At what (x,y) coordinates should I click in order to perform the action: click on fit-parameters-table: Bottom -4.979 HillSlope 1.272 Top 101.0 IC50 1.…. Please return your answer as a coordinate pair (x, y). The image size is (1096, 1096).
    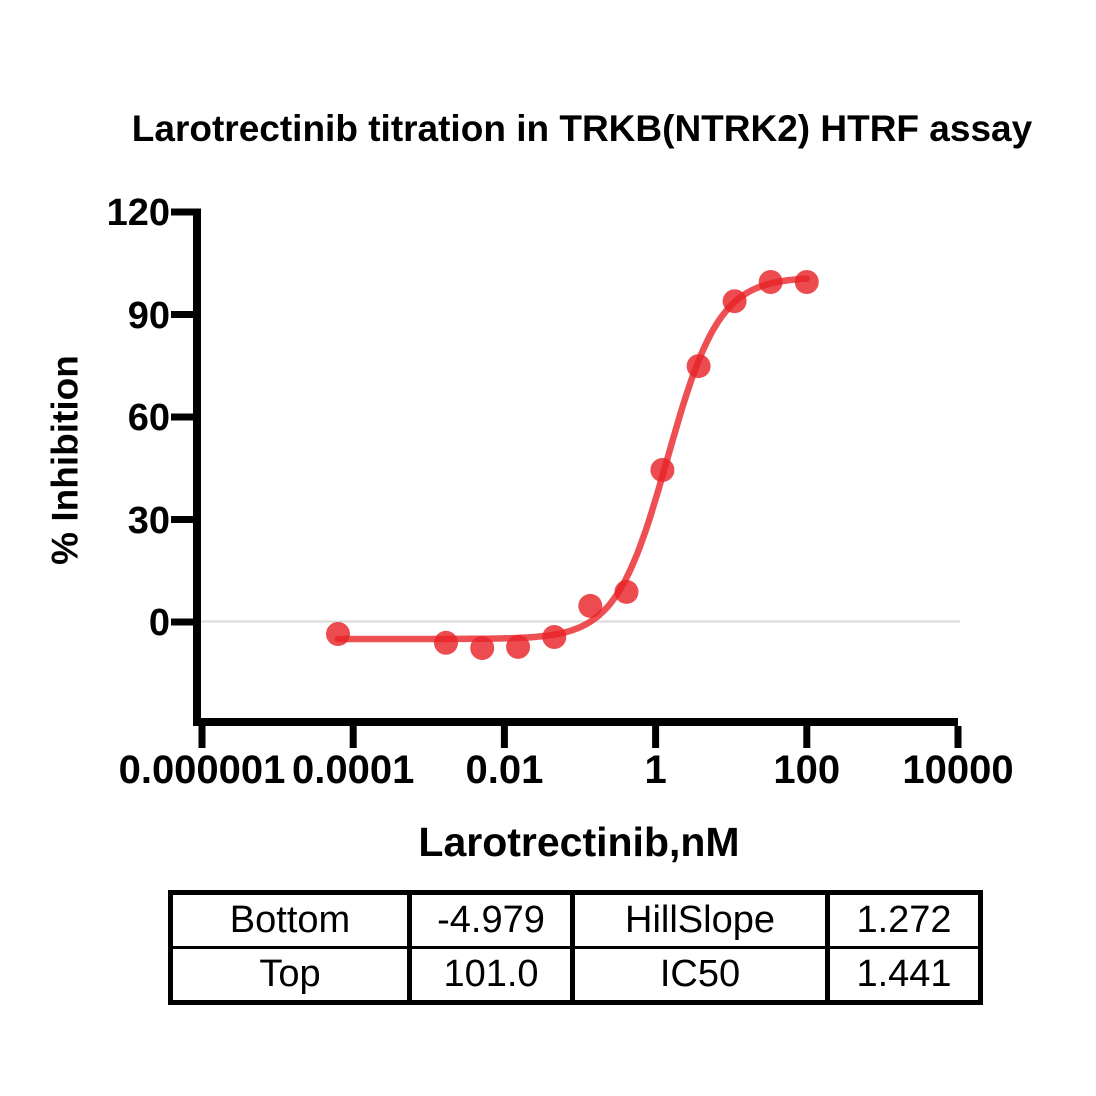
    Looking at the image, I should click on (575, 947).